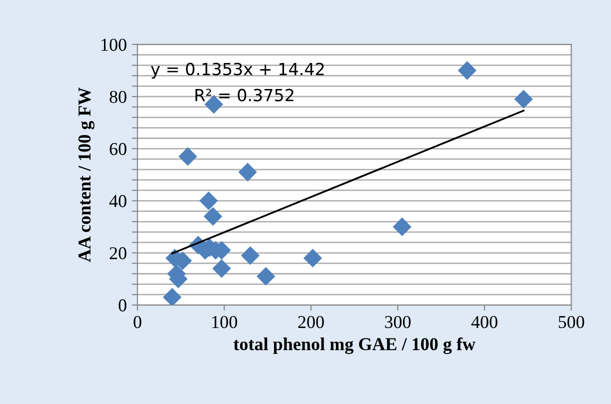  Describe the element at coordinates (117, 201) in the screenshot. I see `y-tick-label: 40` at that location.